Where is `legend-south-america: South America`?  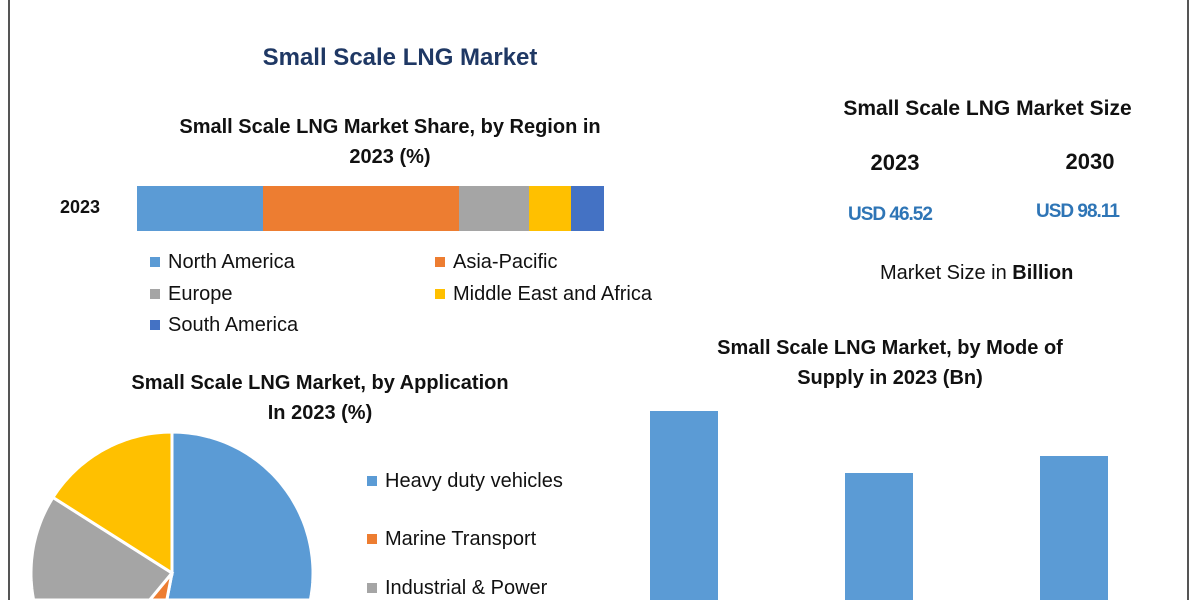
legend-south-america: South America is located at coordinates (224, 325).